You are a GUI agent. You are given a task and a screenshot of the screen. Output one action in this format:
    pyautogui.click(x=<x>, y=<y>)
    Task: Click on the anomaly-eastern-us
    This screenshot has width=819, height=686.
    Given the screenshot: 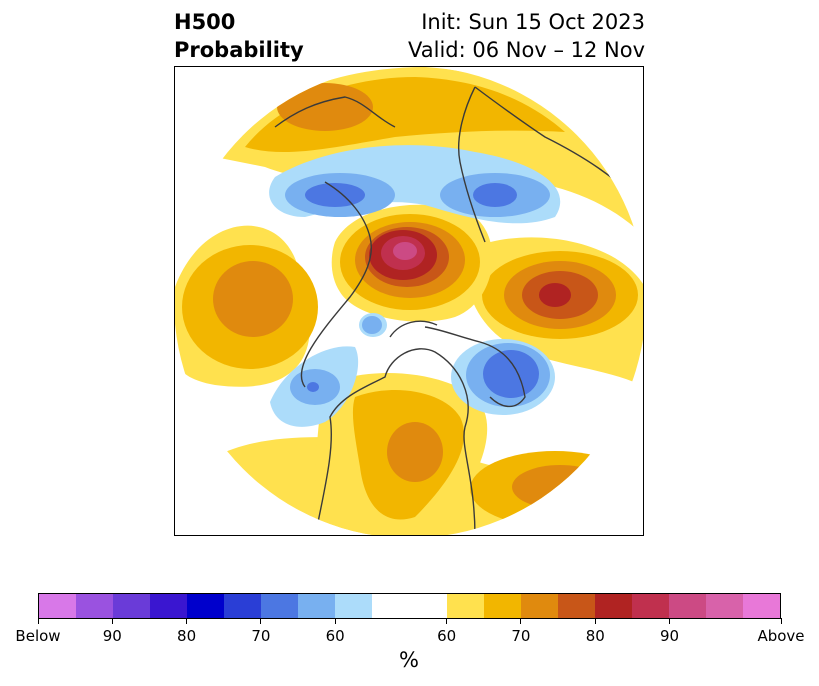 What is the action you would take?
    pyautogui.click(x=401, y=454)
    